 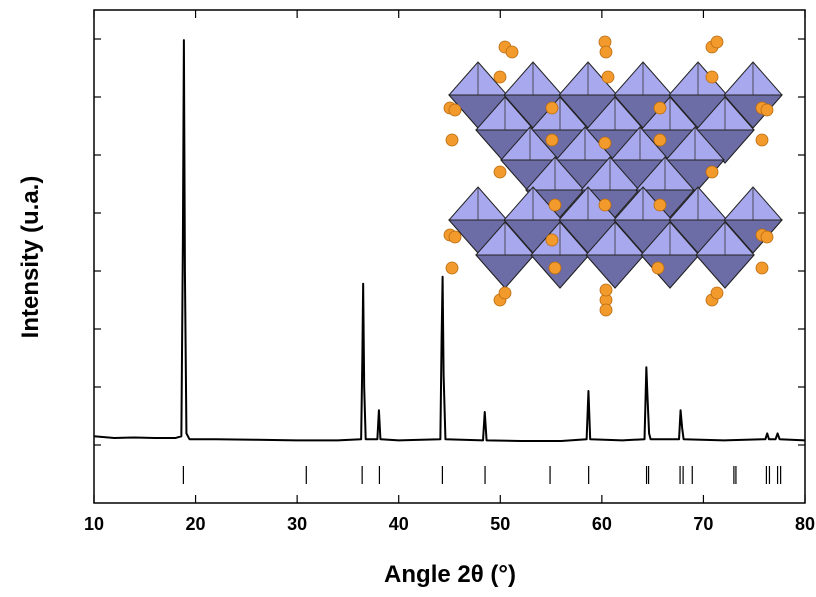 I want to click on x-tick-label: 10, so click(x=94, y=524).